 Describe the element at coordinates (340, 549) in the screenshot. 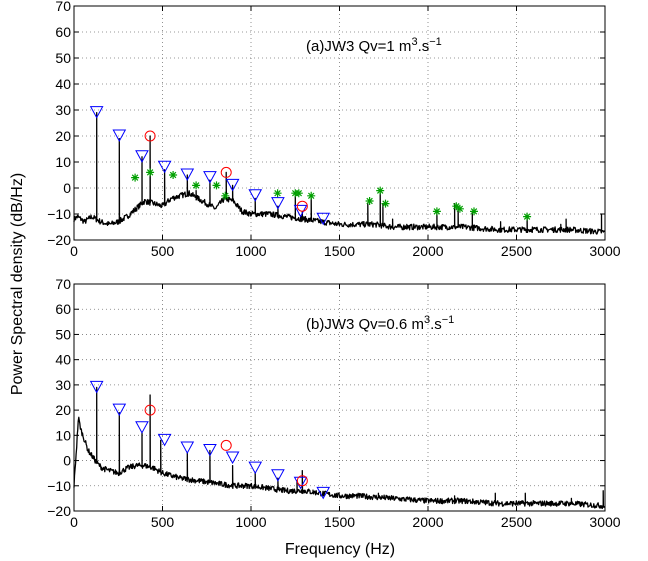

I see `x-axis-label: Frequency (Hz)` at that location.